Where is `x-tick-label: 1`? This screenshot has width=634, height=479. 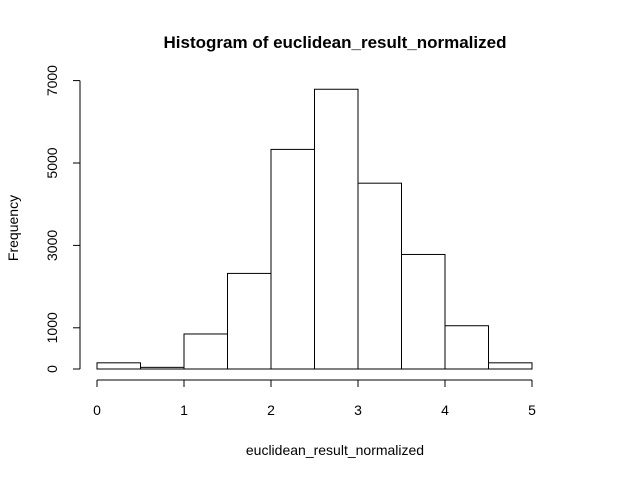 x-tick-label: 1 is located at coordinates (184, 410).